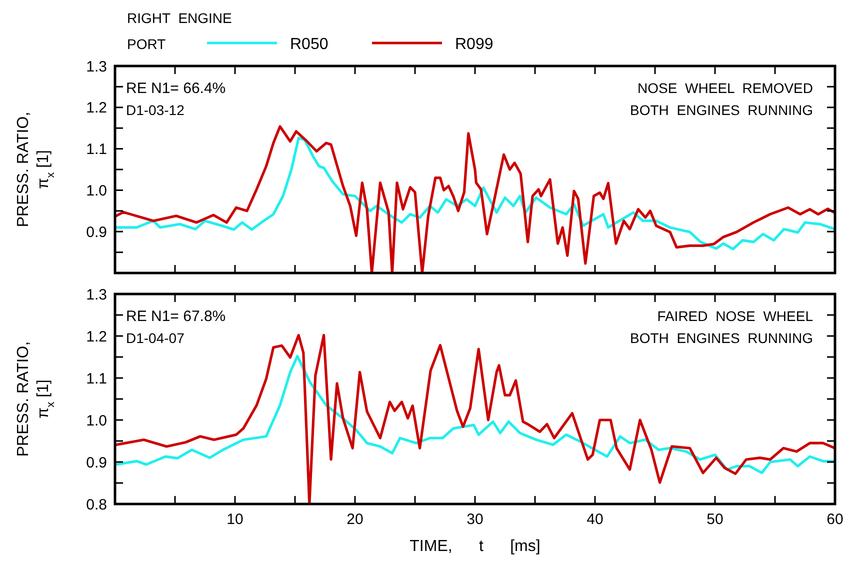  What do you see at coordinates (735, 316) in the screenshot?
I see `annotation: FAIRED NOSE WHEEL` at bounding box center [735, 316].